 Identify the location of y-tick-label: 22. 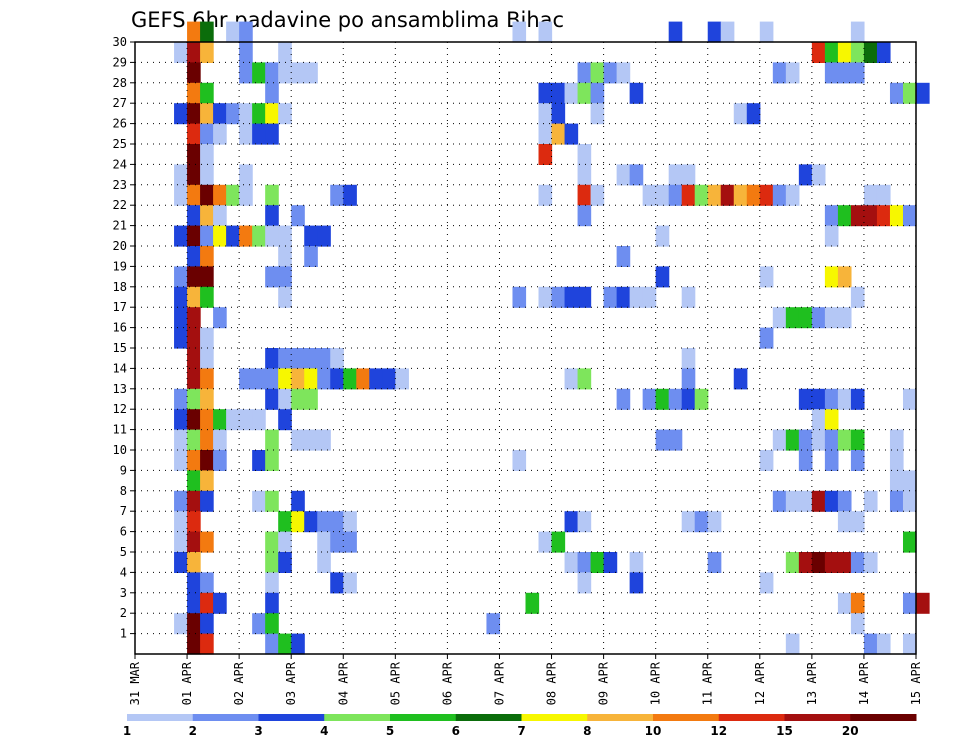
(120, 205).